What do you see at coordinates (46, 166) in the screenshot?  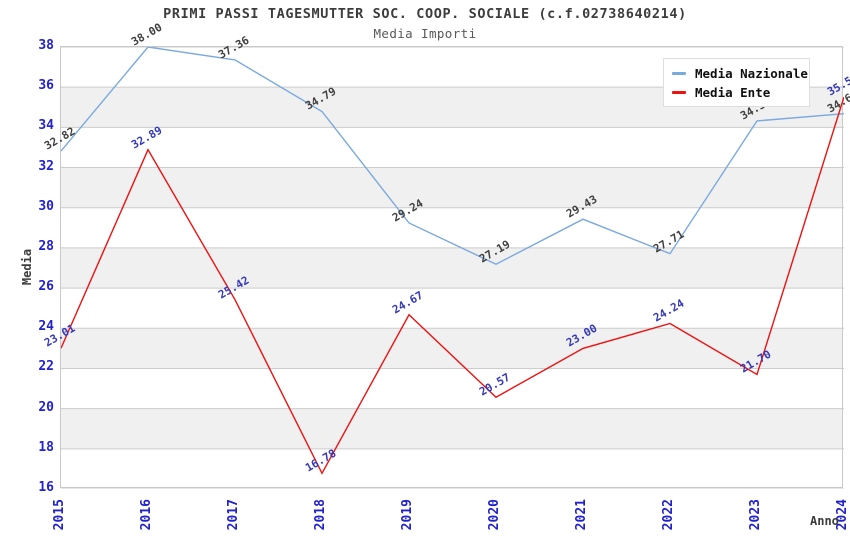 I see `y-tick-label: 32` at bounding box center [46, 166].